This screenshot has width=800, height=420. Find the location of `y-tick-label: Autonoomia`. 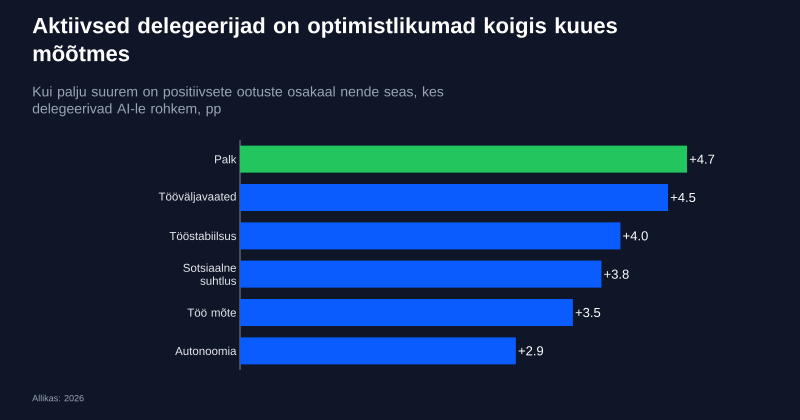

y-tick-label: Autonoomia is located at coordinates (205, 351).